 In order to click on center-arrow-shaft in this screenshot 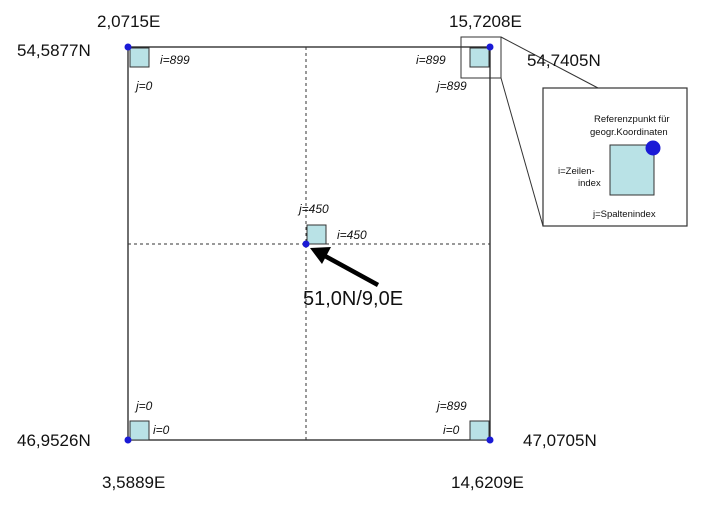, I will do `click(351, 270)`.